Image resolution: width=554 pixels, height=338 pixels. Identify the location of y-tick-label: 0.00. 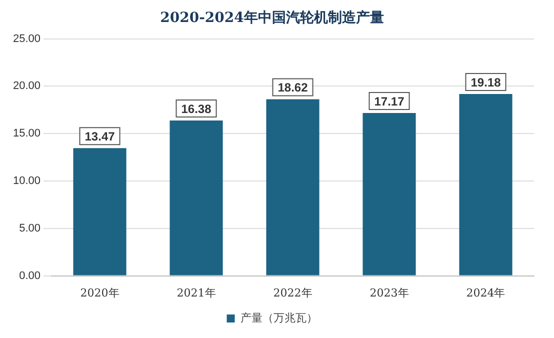
(30, 276).